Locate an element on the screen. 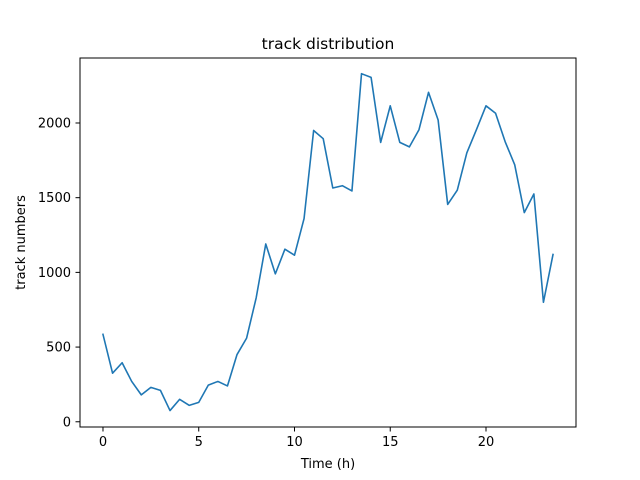  x-tick-label: 5 is located at coordinates (199, 442).